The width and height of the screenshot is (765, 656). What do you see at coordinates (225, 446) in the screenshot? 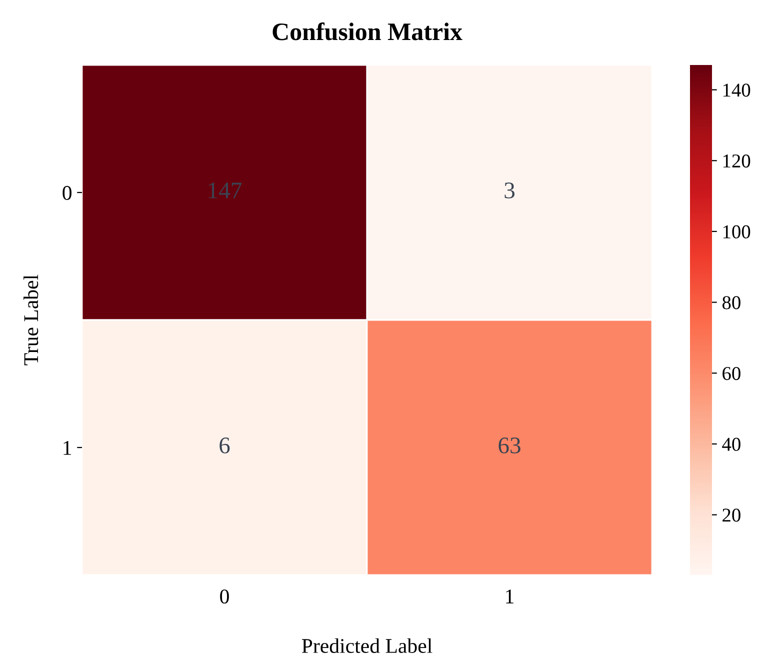
I see `data-label: 6` at bounding box center [225, 446].